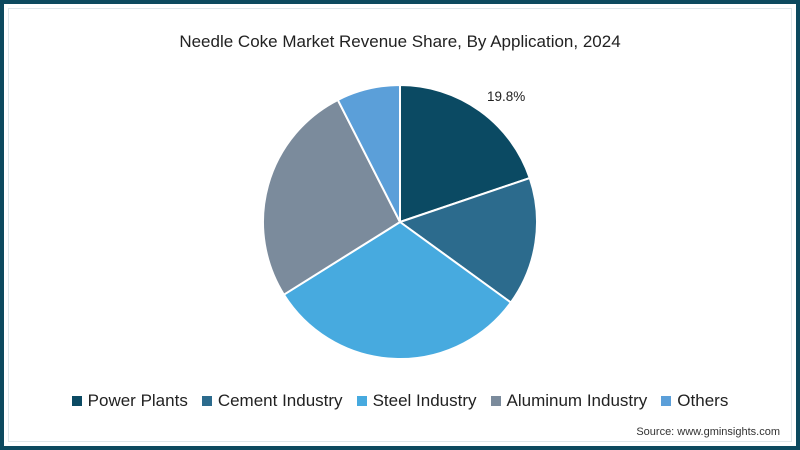  I want to click on legend-item-others: Others, so click(694, 401).